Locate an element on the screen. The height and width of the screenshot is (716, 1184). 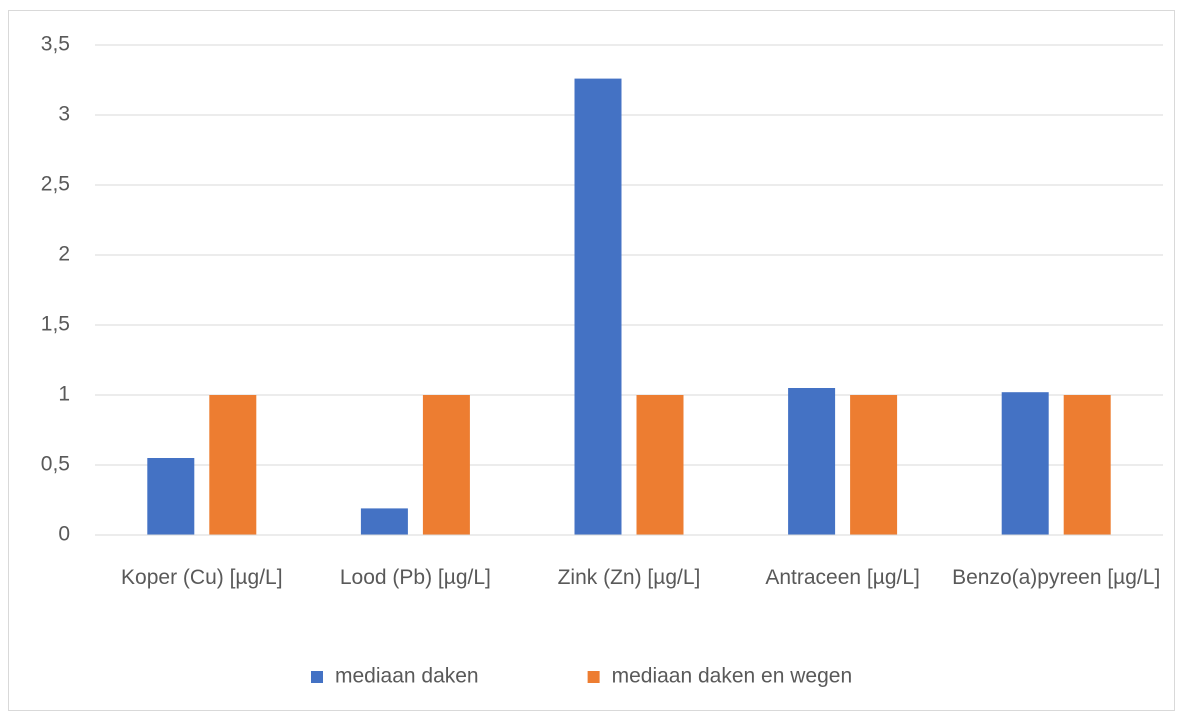
x-tick-label: Koper (Cu) [µg/L] is located at coordinates (202, 577).